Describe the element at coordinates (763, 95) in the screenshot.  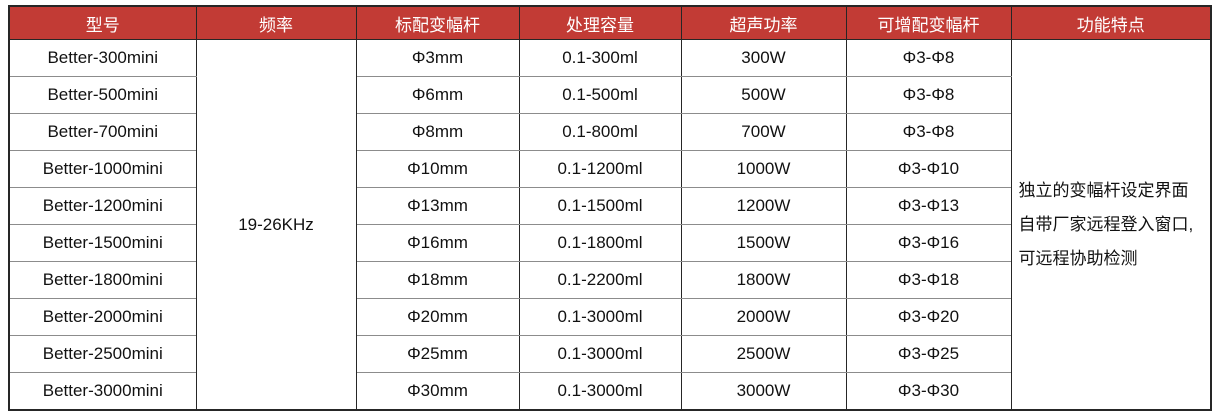
I see `power-cell: 500W` at that location.